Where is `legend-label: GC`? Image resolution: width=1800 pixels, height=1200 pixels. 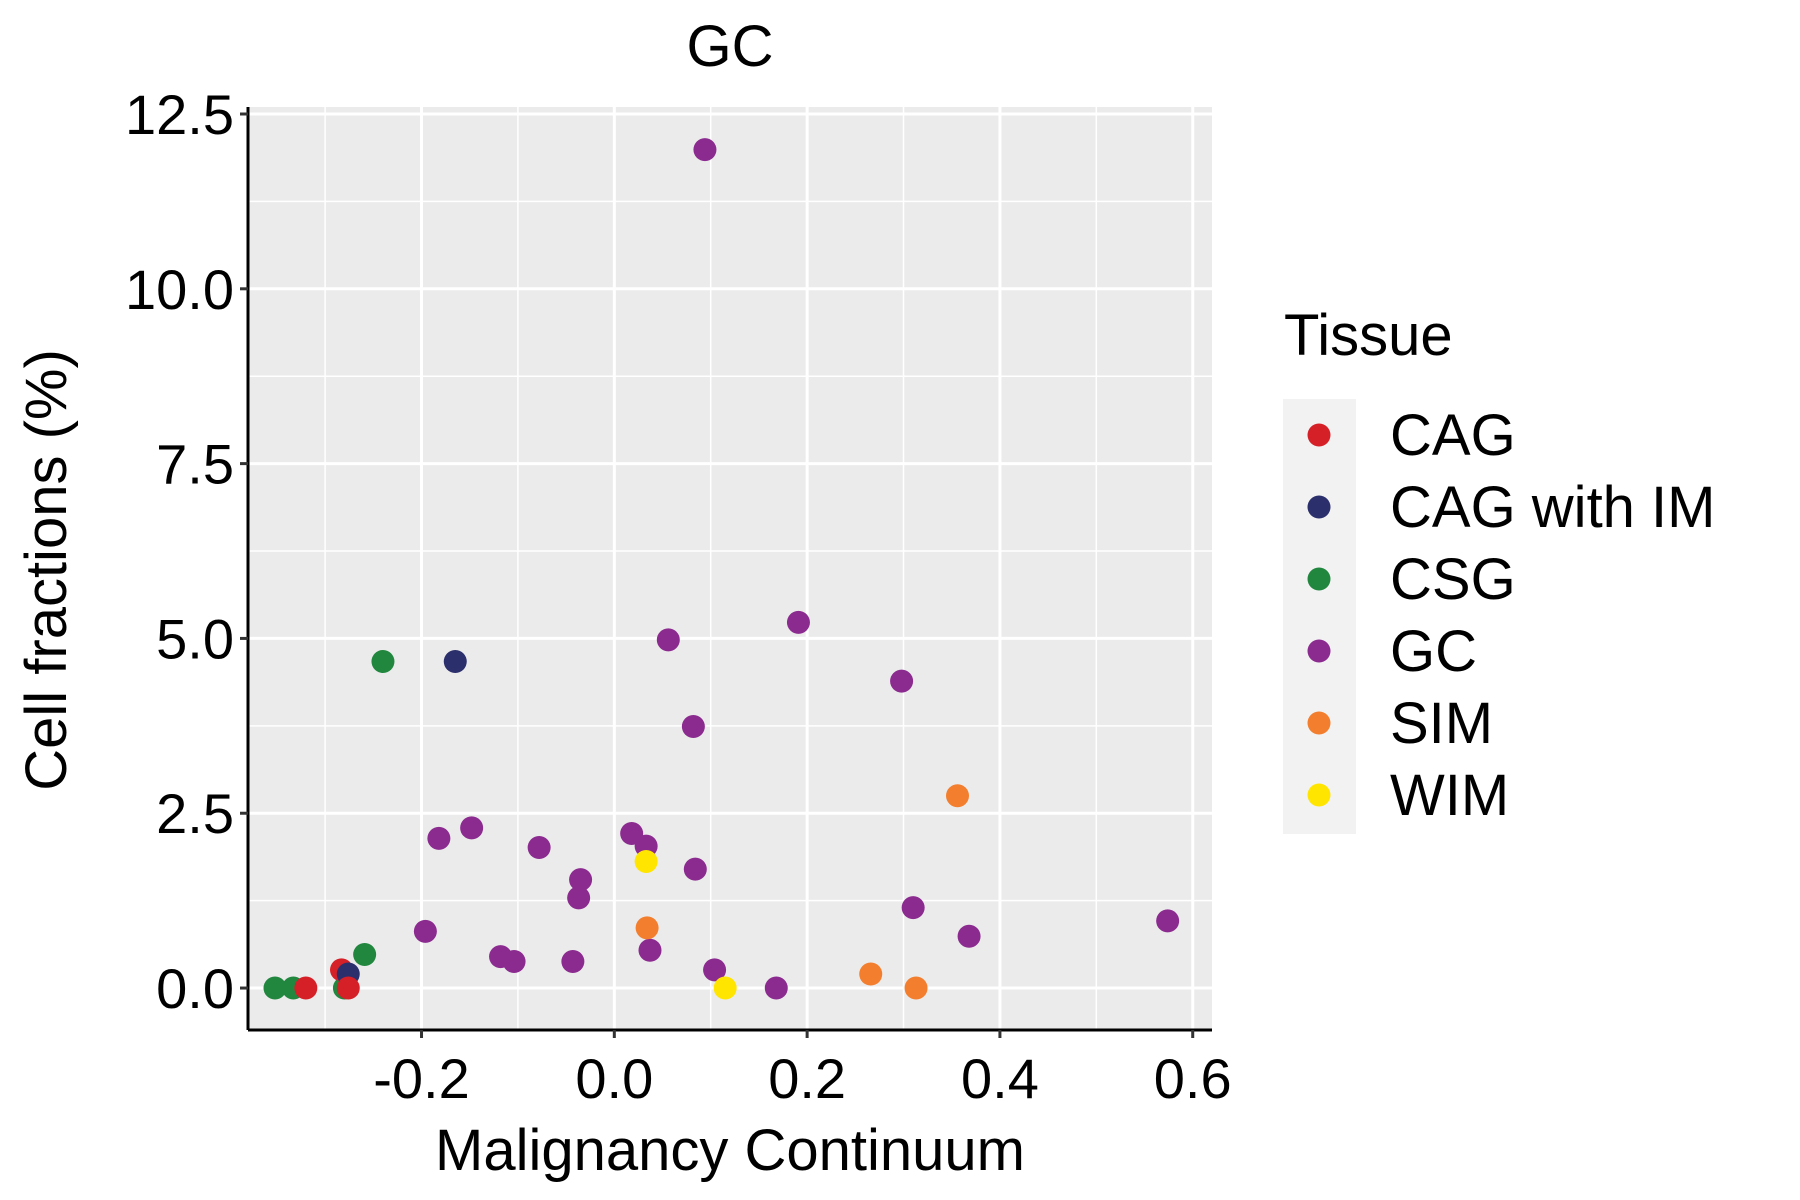 legend-label: GC is located at coordinates (1433, 651).